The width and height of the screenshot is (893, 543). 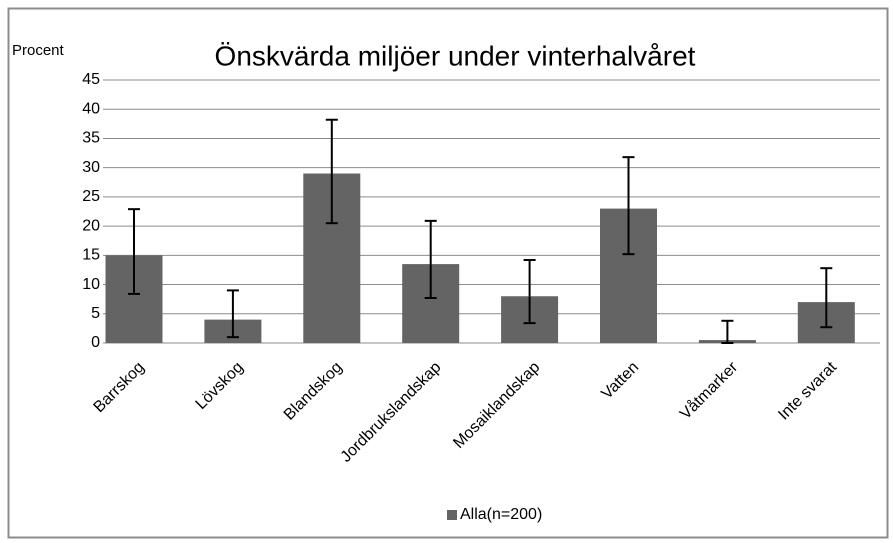 I want to click on y-tick-label: 5, so click(x=95, y=313).